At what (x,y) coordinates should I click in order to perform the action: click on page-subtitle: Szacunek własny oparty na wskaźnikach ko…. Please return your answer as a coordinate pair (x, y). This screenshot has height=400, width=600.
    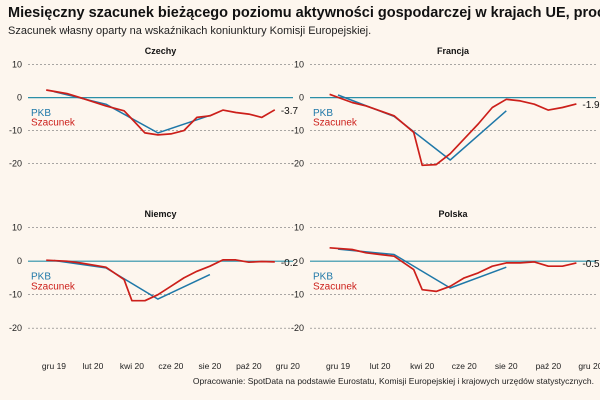
    Looking at the image, I should click on (190, 31).